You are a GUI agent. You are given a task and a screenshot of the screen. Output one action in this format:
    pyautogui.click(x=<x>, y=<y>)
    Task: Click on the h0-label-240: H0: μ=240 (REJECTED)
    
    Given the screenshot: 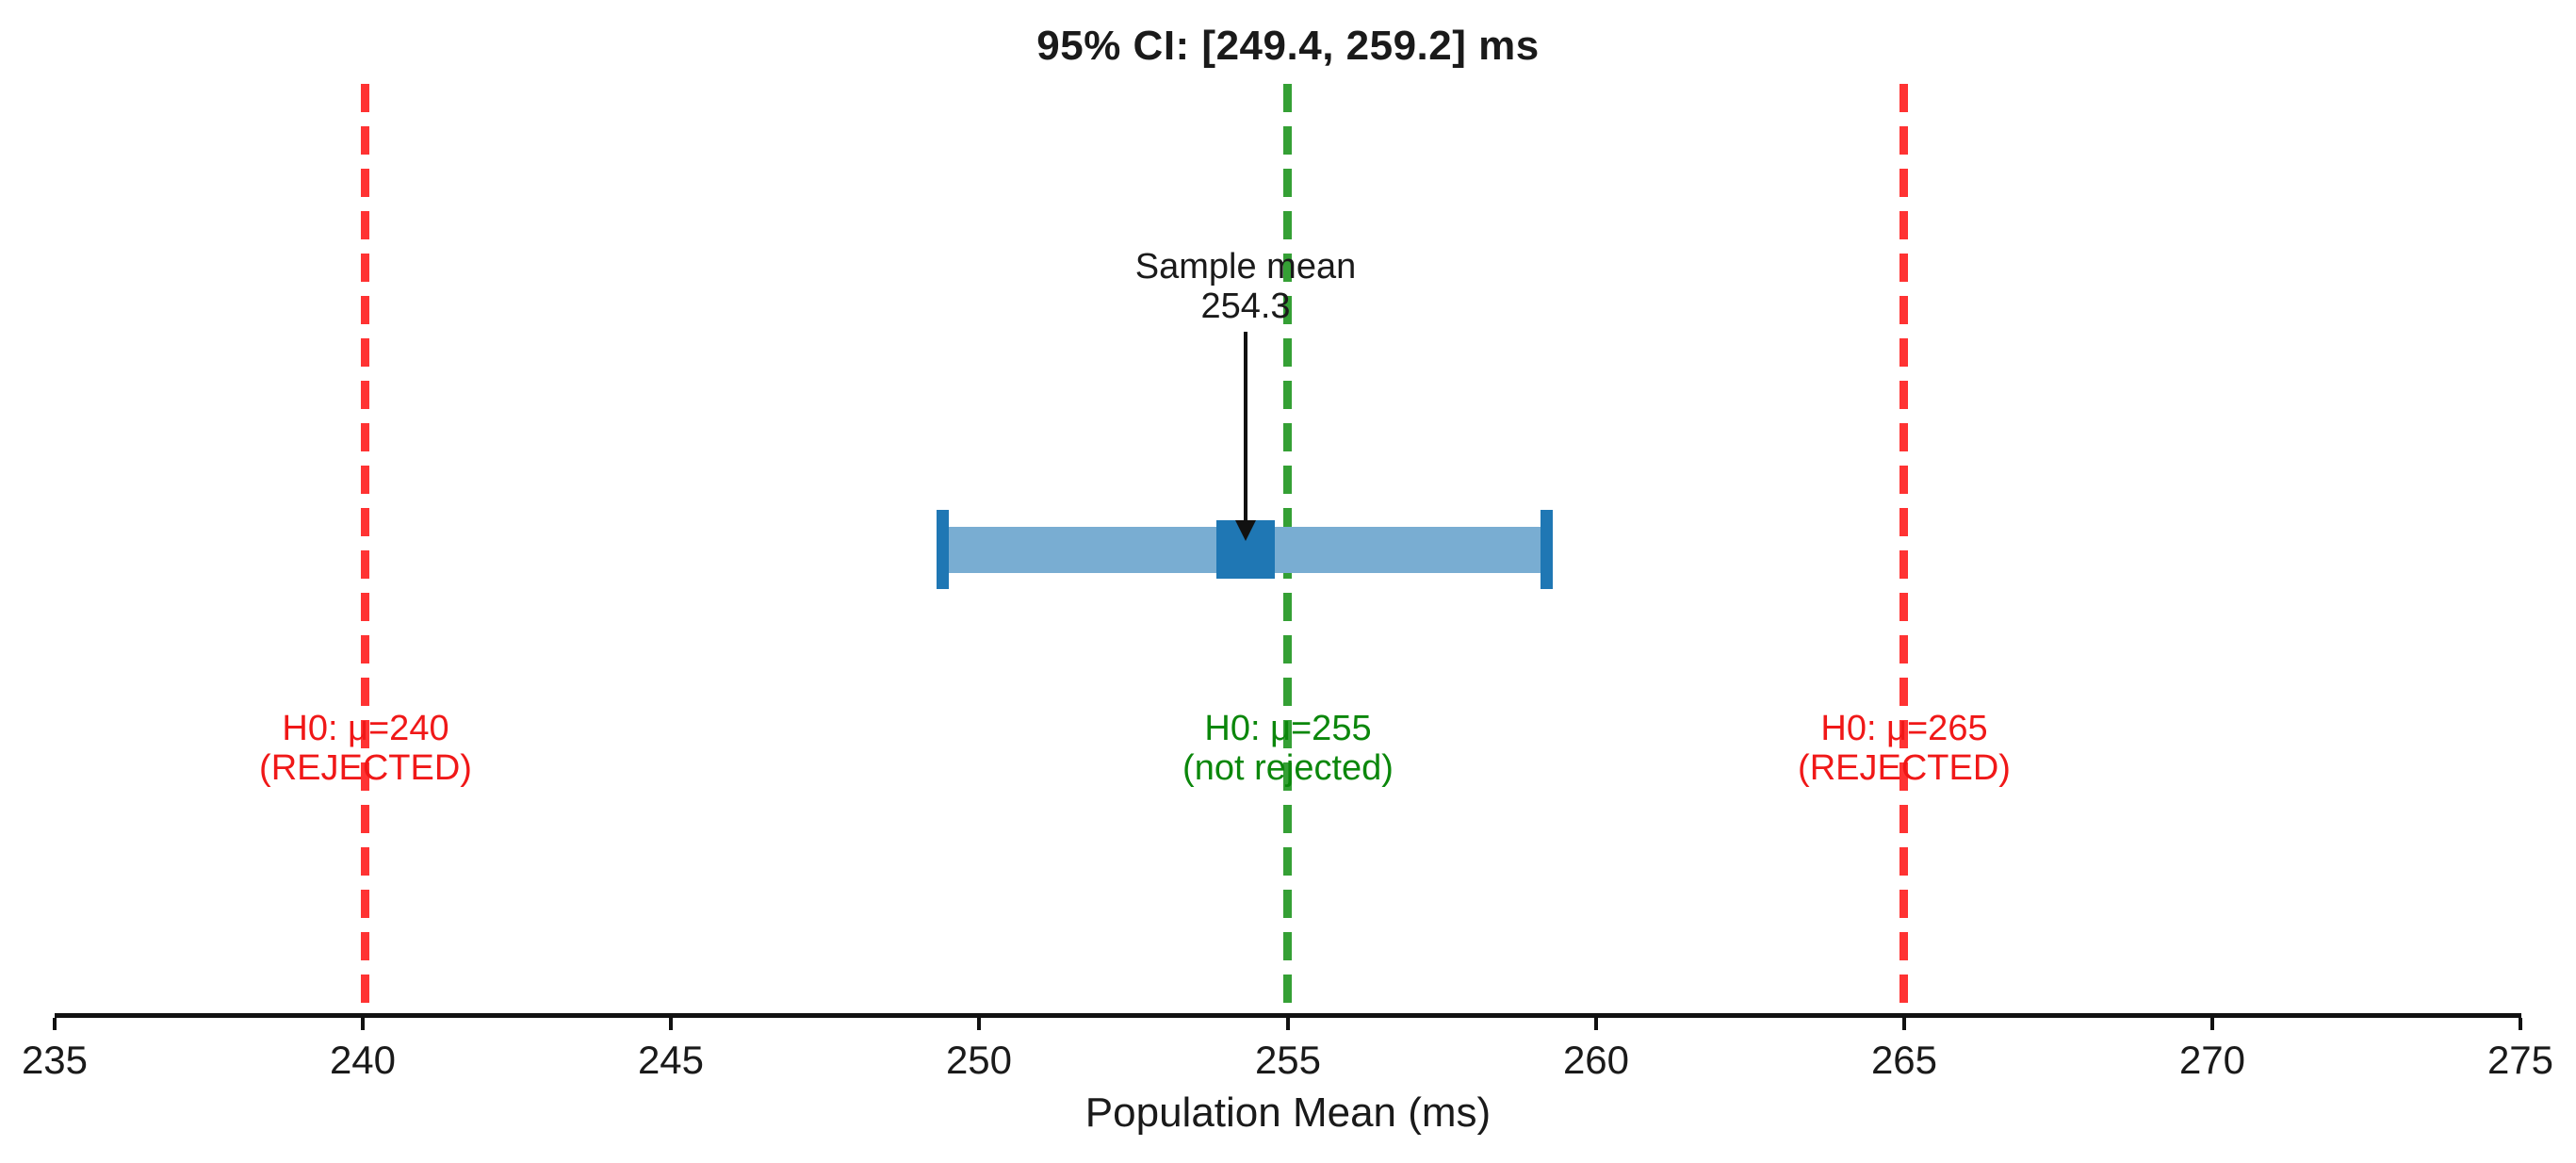 What is the action you would take?
    pyautogui.click(x=365, y=749)
    